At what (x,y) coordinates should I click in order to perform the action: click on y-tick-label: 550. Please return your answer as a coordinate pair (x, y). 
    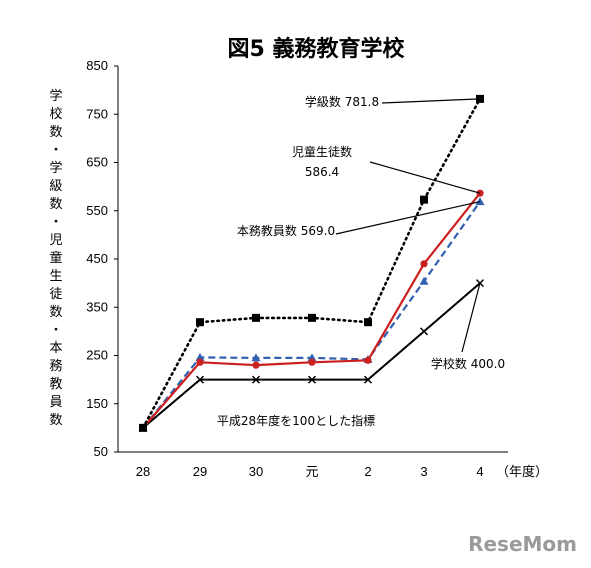
    Looking at the image, I should click on (97, 210).